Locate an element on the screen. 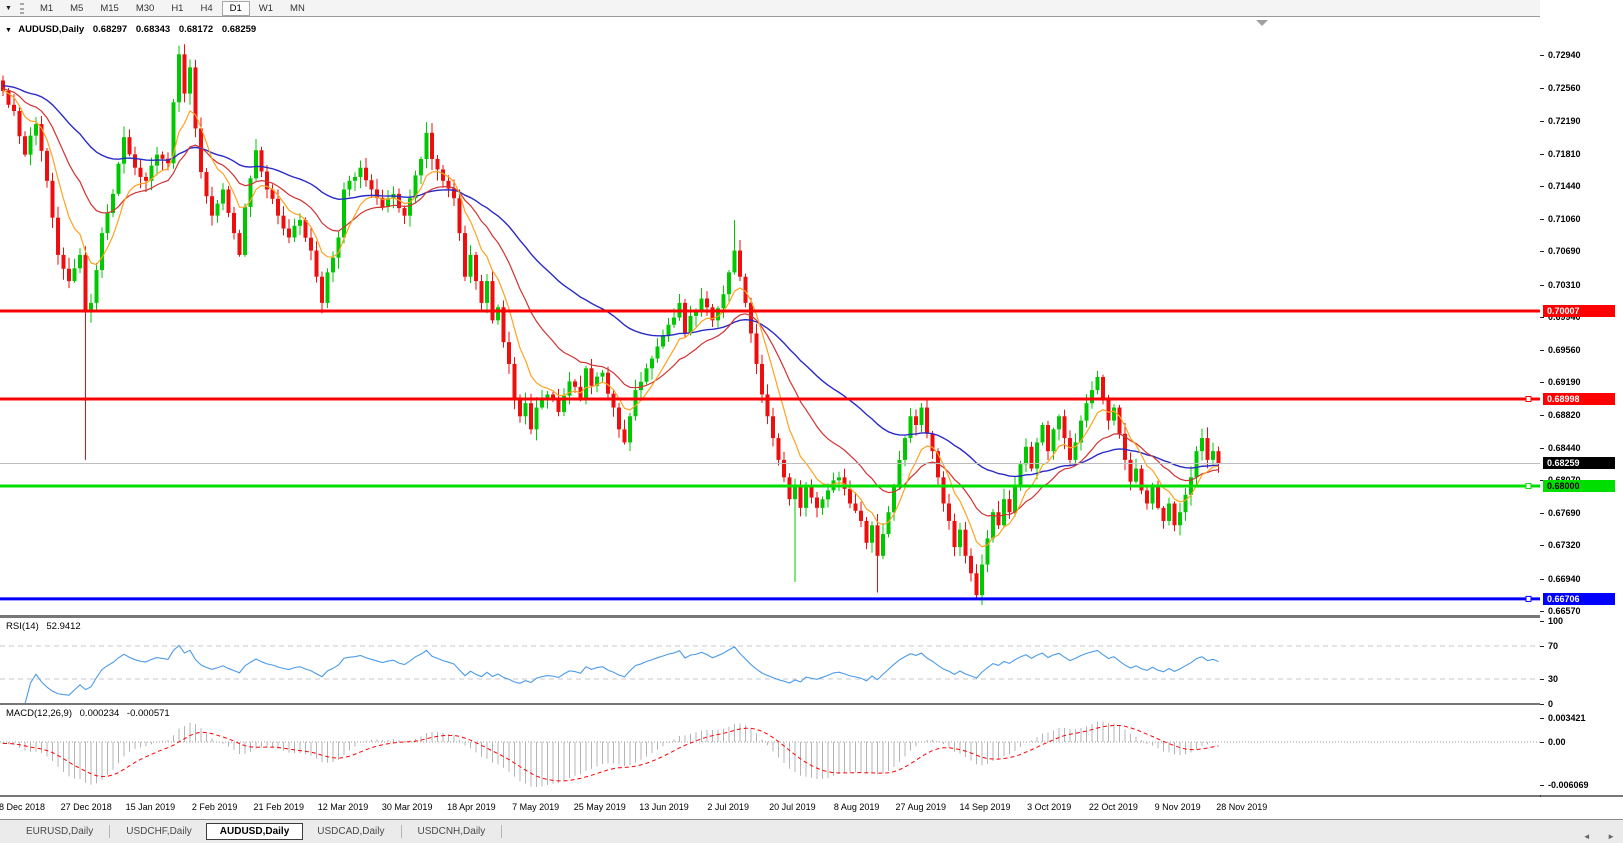 The image size is (1623, 843). tab-scroll-arrows: ◄ ► is located at coordinates (1593, 834).